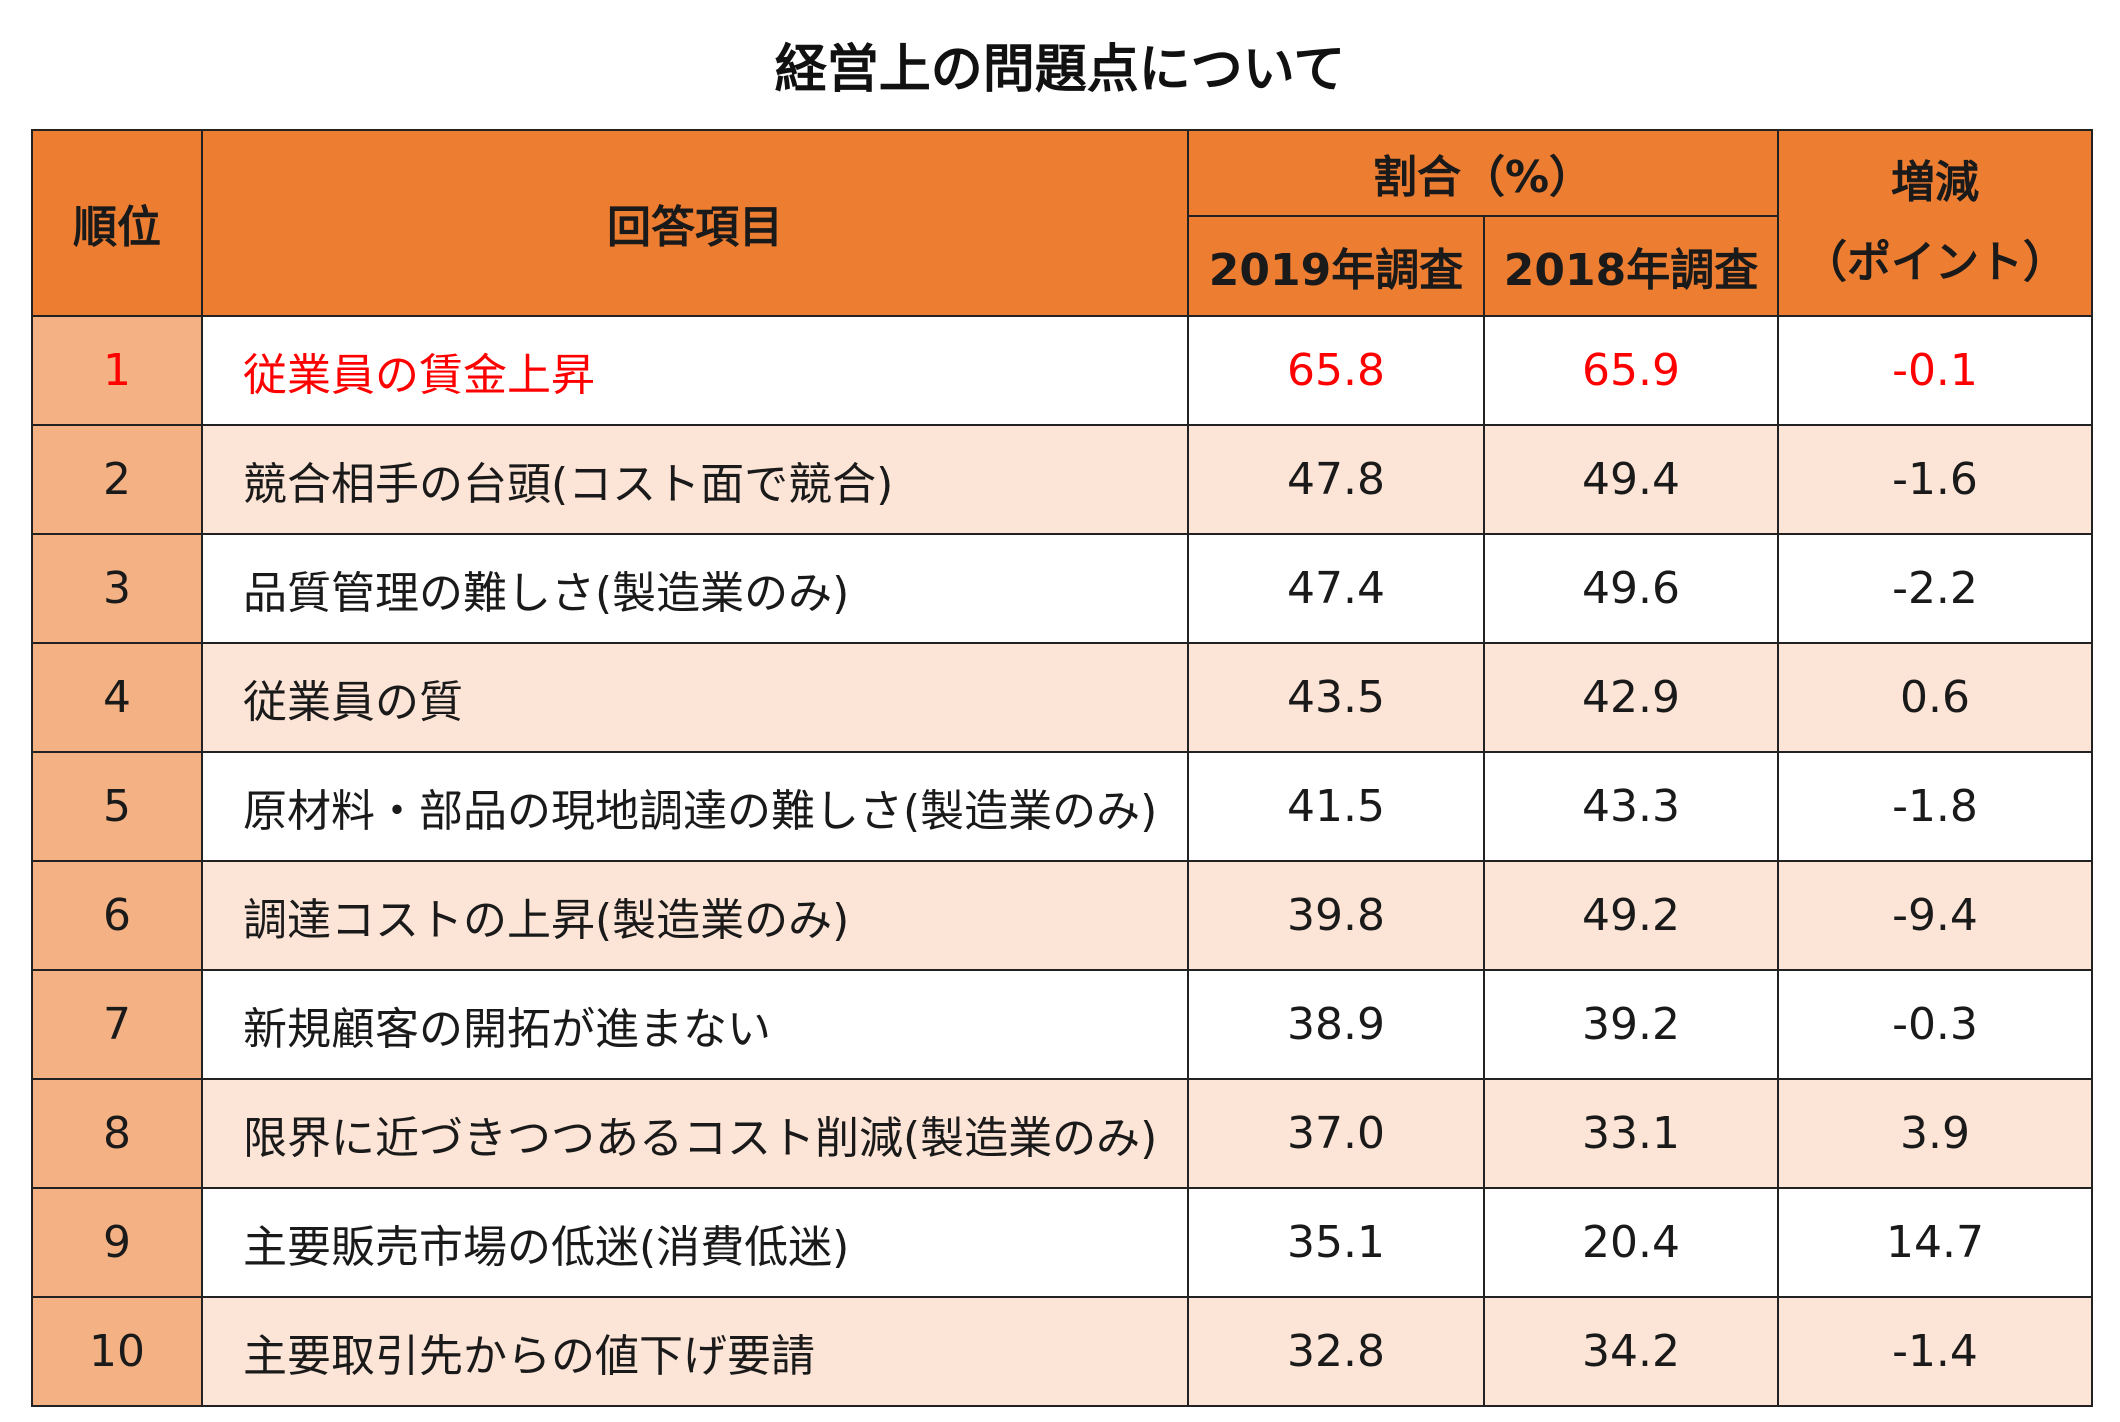  What do you see at coordinates (1631, 915) in the screenshot?
I see `value-2018-cell: 49.2` at bounding box center [1631, 915].